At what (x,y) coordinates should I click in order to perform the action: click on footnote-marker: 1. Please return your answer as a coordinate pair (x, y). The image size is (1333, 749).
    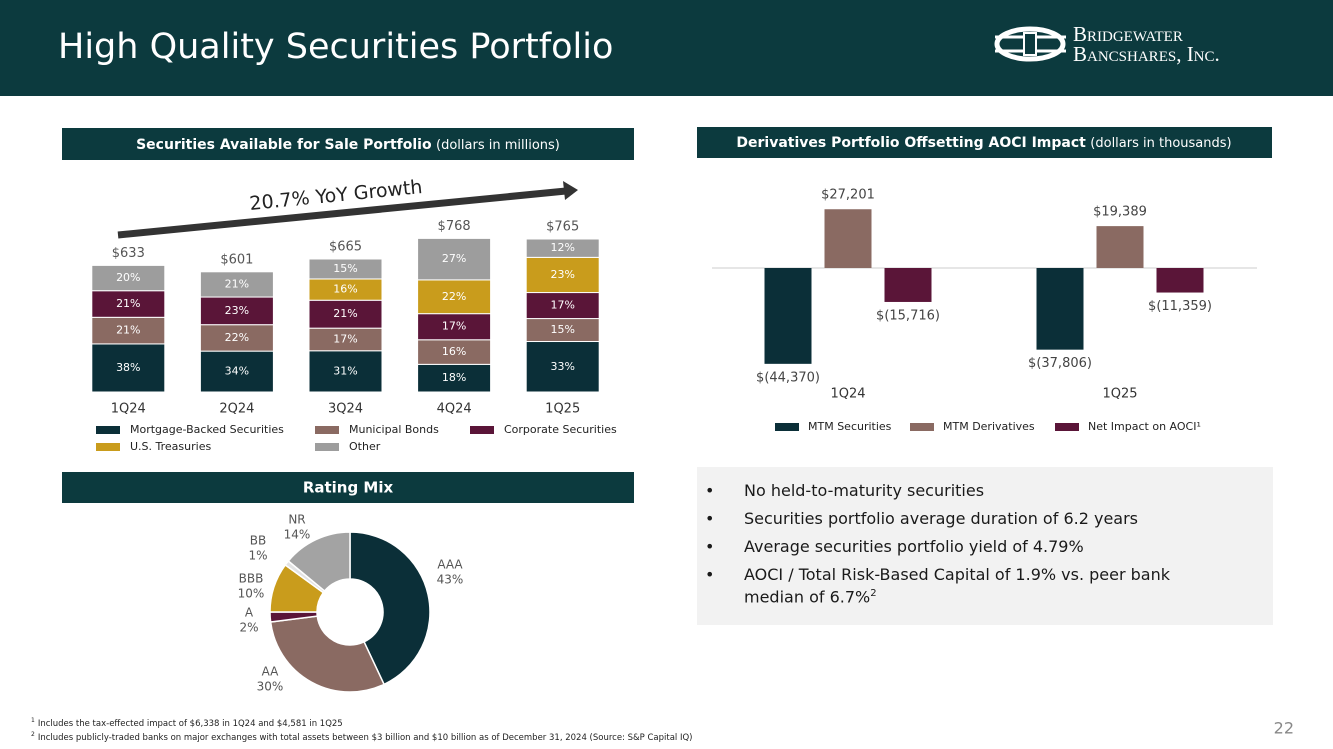
    Looking at the image, I should click on (33, 720).